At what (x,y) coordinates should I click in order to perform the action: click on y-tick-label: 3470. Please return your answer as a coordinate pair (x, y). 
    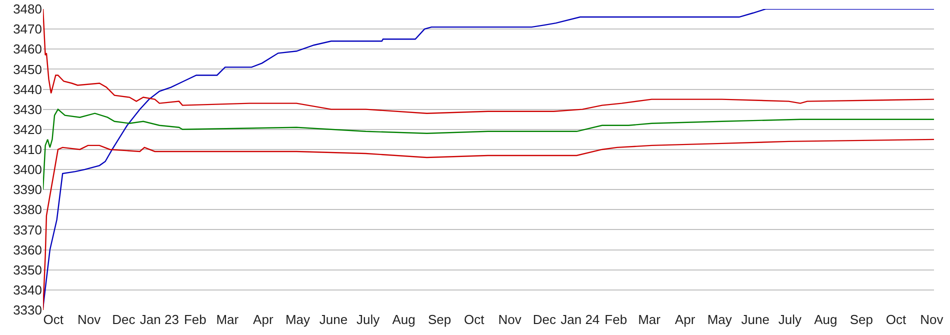
    Looking at the image, I should click on (27, 29).